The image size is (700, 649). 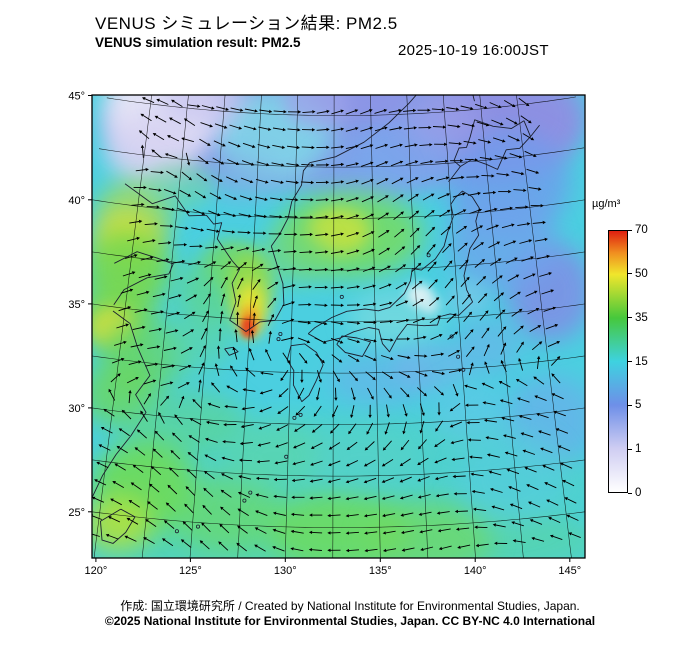 I want to click on colorbar-tick: 70, so click(x=638, y=230).